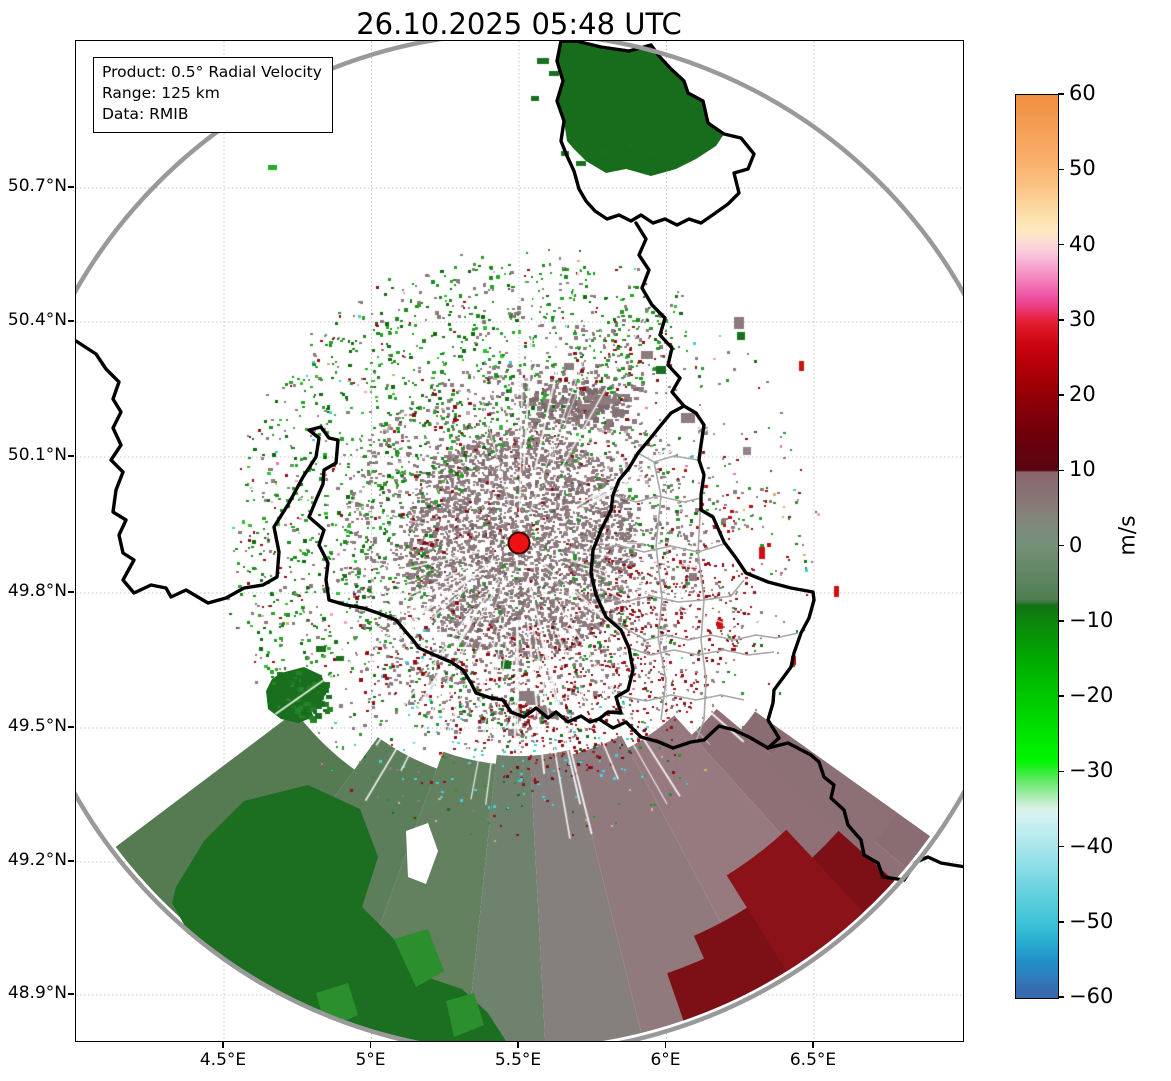 The height and width of the screenshot is (1081, 1171). Describe the element at coordinates (695, 597) in the screenshot. I see `province-borders` at that location.